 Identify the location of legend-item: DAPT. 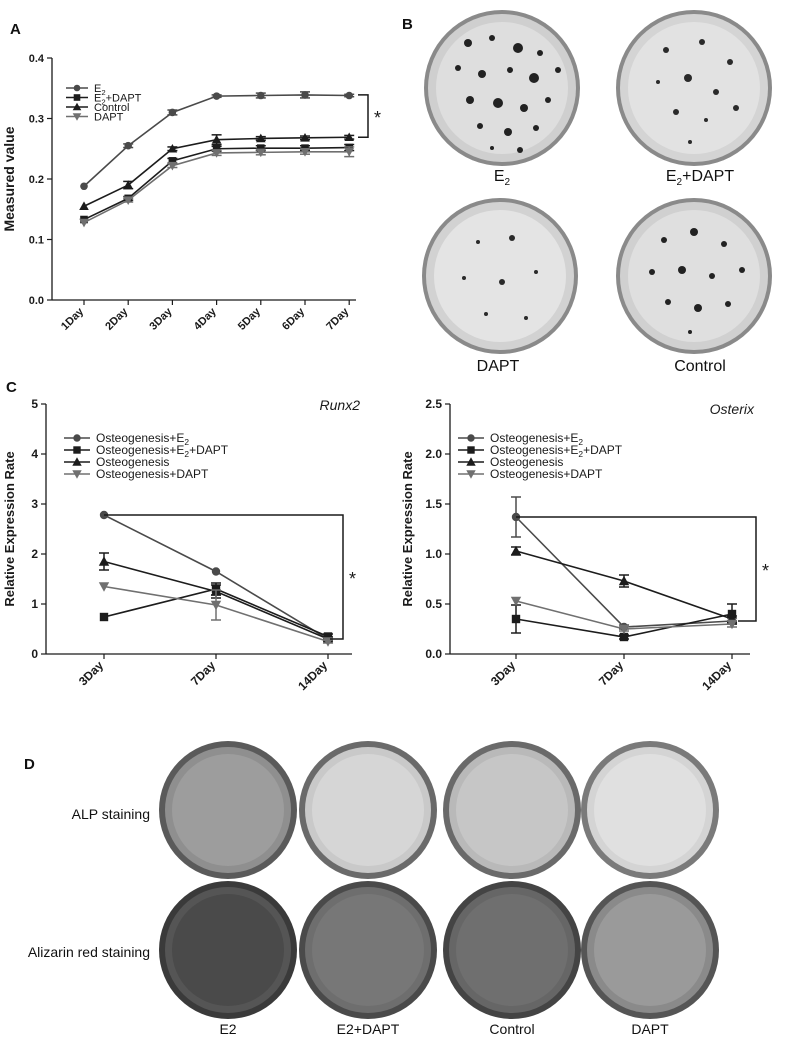
(95, 118).